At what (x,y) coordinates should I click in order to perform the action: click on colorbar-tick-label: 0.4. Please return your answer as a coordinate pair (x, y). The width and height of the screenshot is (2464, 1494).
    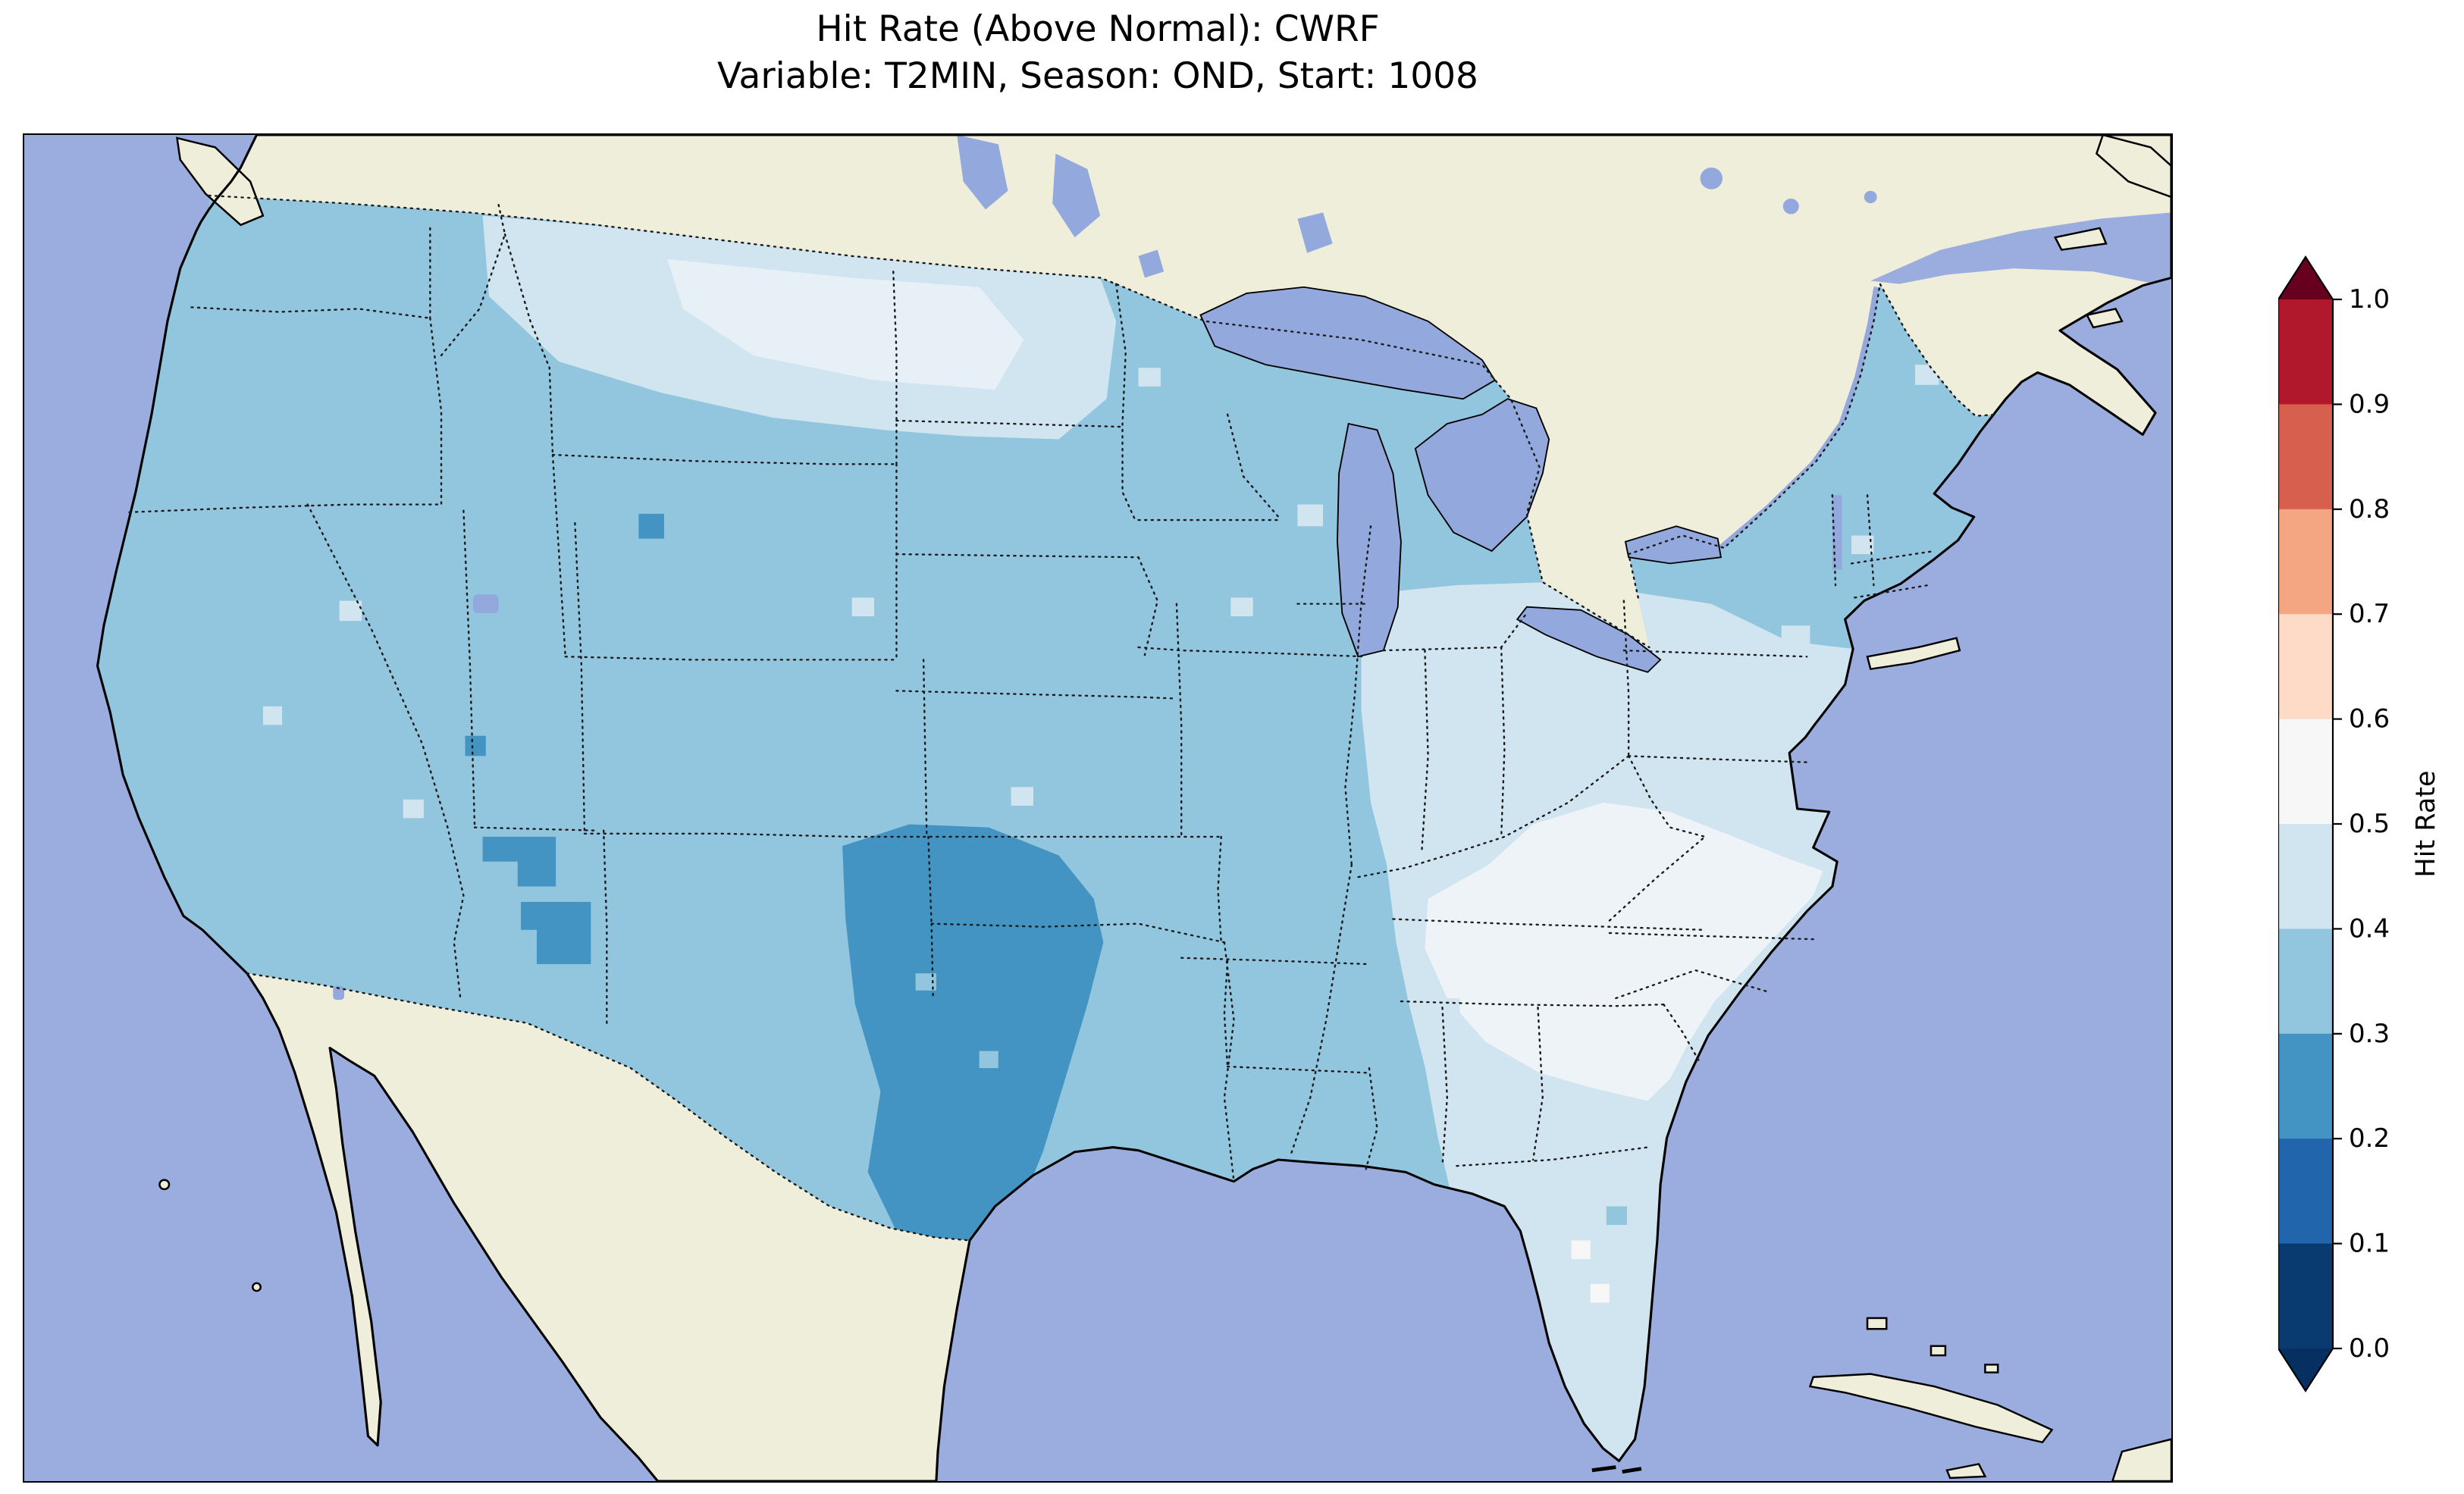
    Looking at the image, I should click on (2370, 928).